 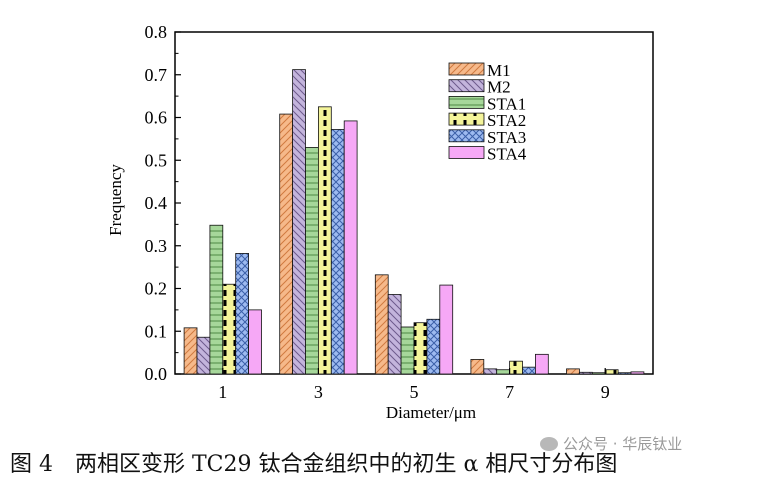 What do you see at coordinates (466, 69) in the screenshot?
I see `legend-swatch-m1` at bounding box center [466, 69].